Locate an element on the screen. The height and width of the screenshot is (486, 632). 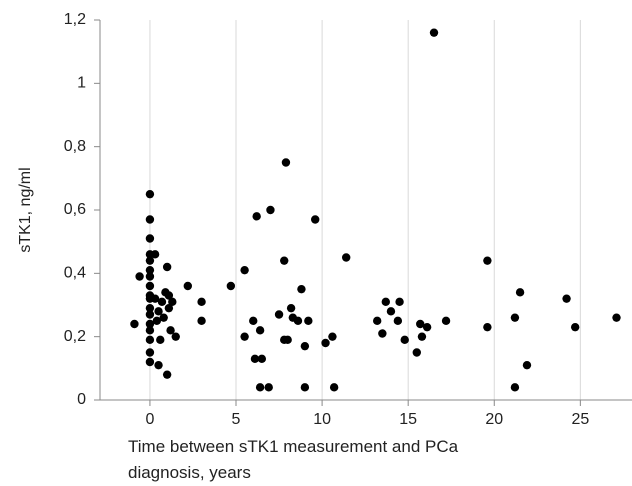
y-tick-label: 0,2 is located at coordinates (75, 336).